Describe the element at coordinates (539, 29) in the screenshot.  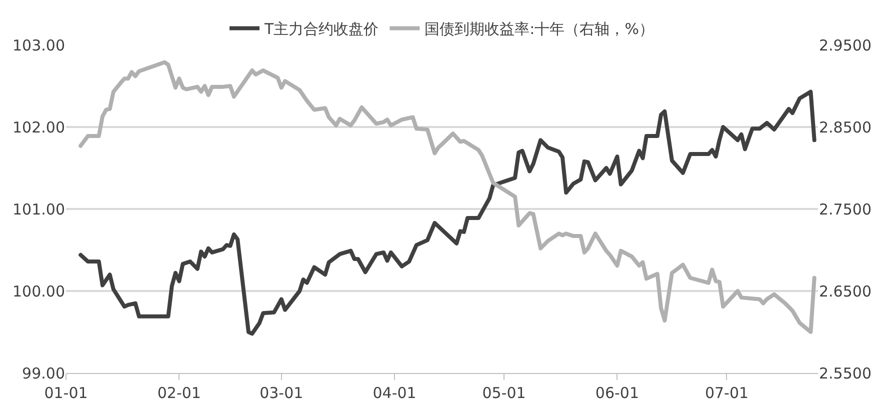
I see `legend-label: 国债到期收益率:十年（右轴，%）` at that location.